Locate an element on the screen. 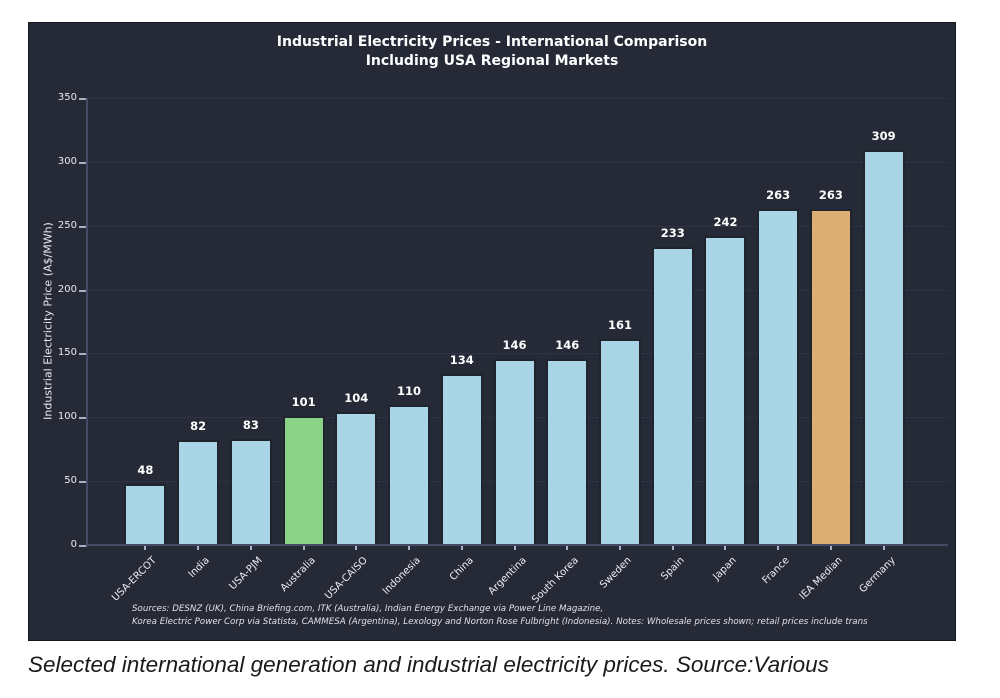 The image size is (1000, 698). bar-value-label: 161 is located at coordinates (619, 325).